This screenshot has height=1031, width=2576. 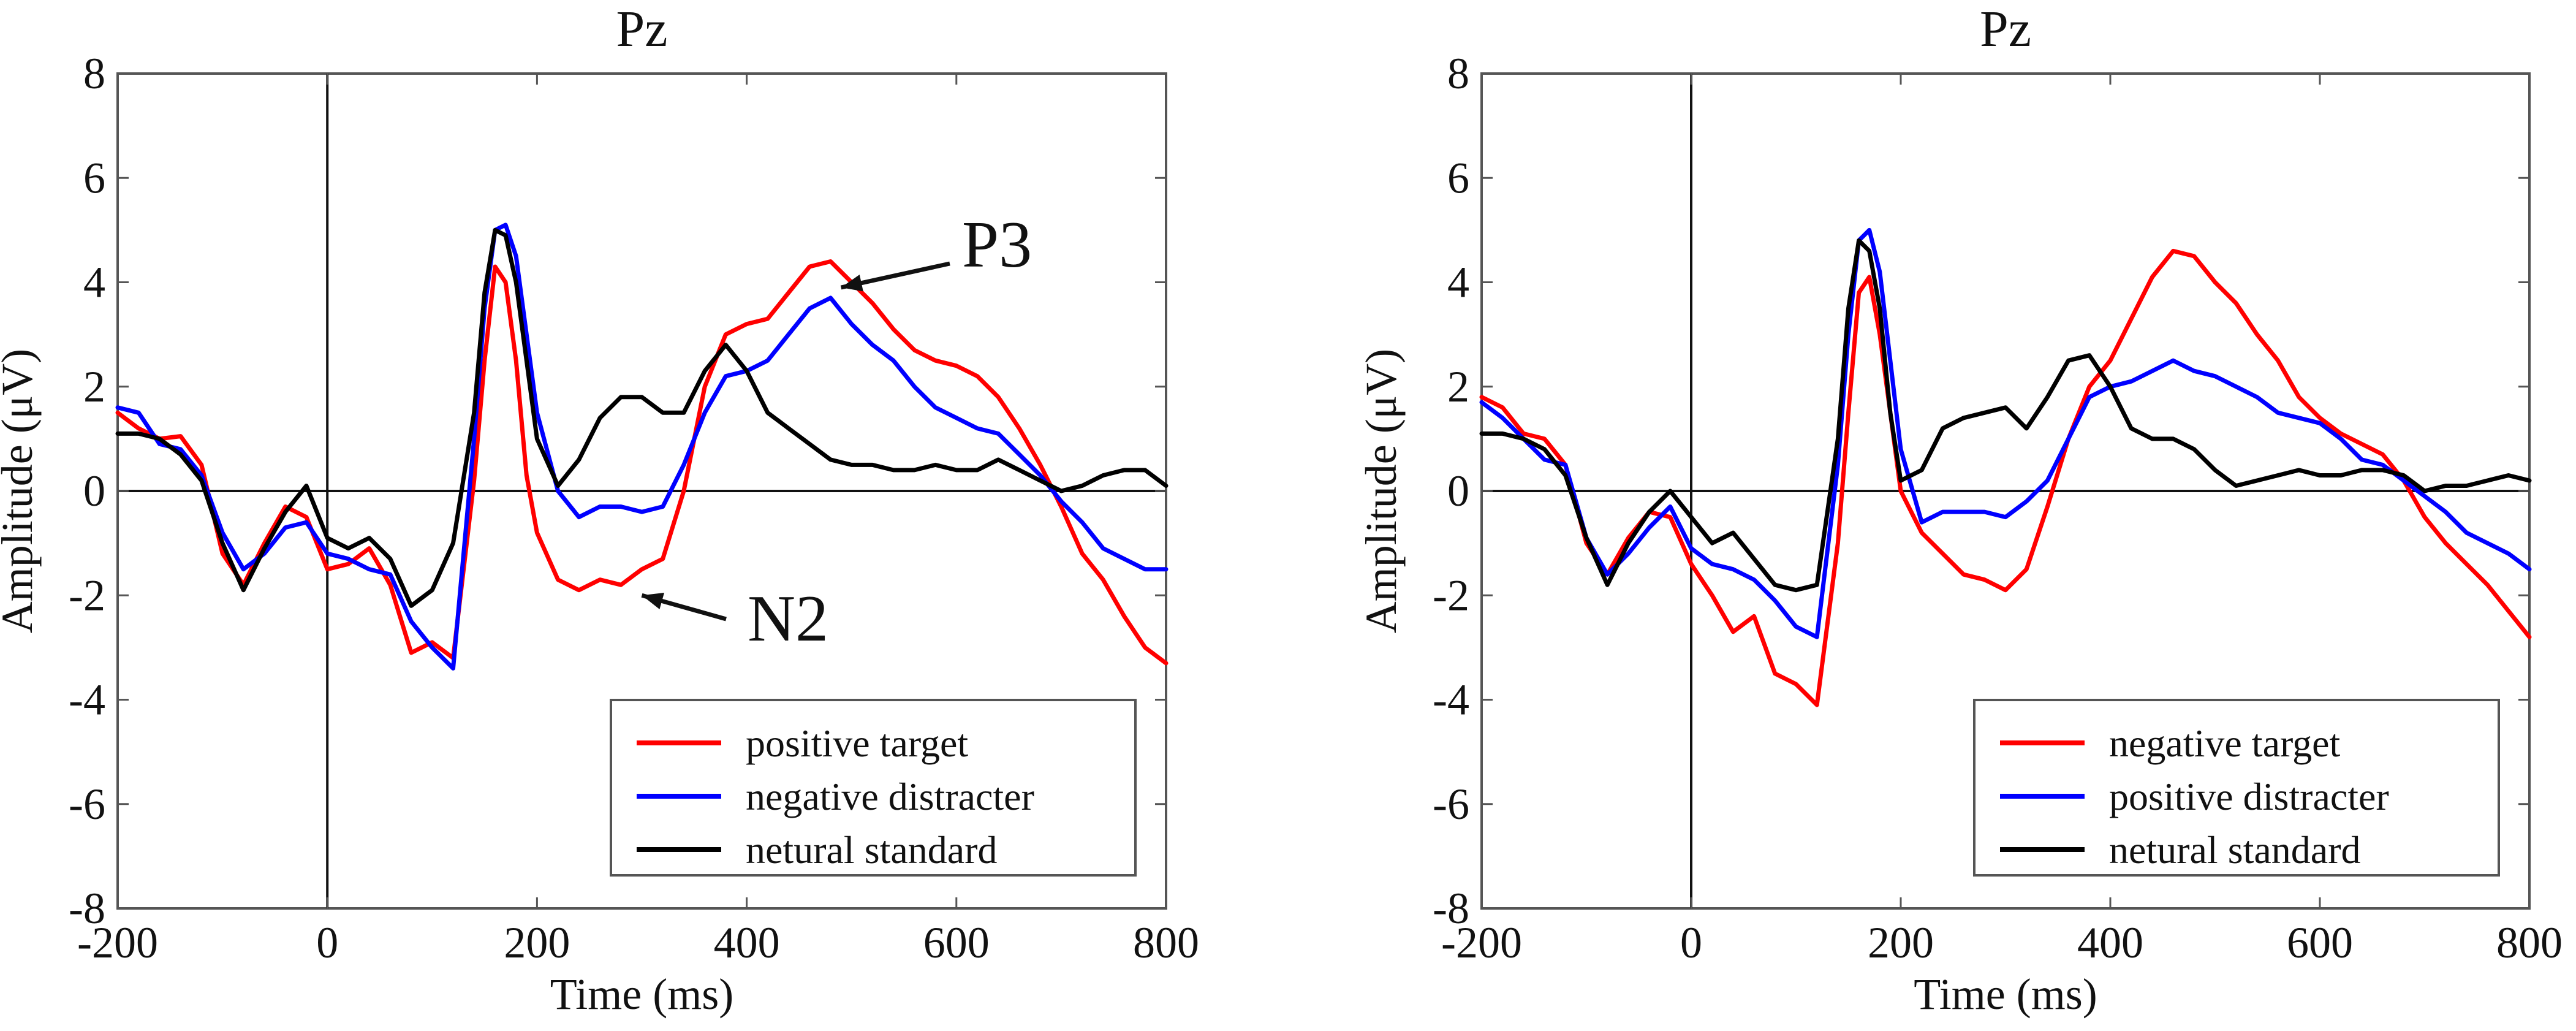 What do you see at coordinates (956, 943) in the screenshot?
I see `x-tick-label: 600` at bounding box center [956, 943].